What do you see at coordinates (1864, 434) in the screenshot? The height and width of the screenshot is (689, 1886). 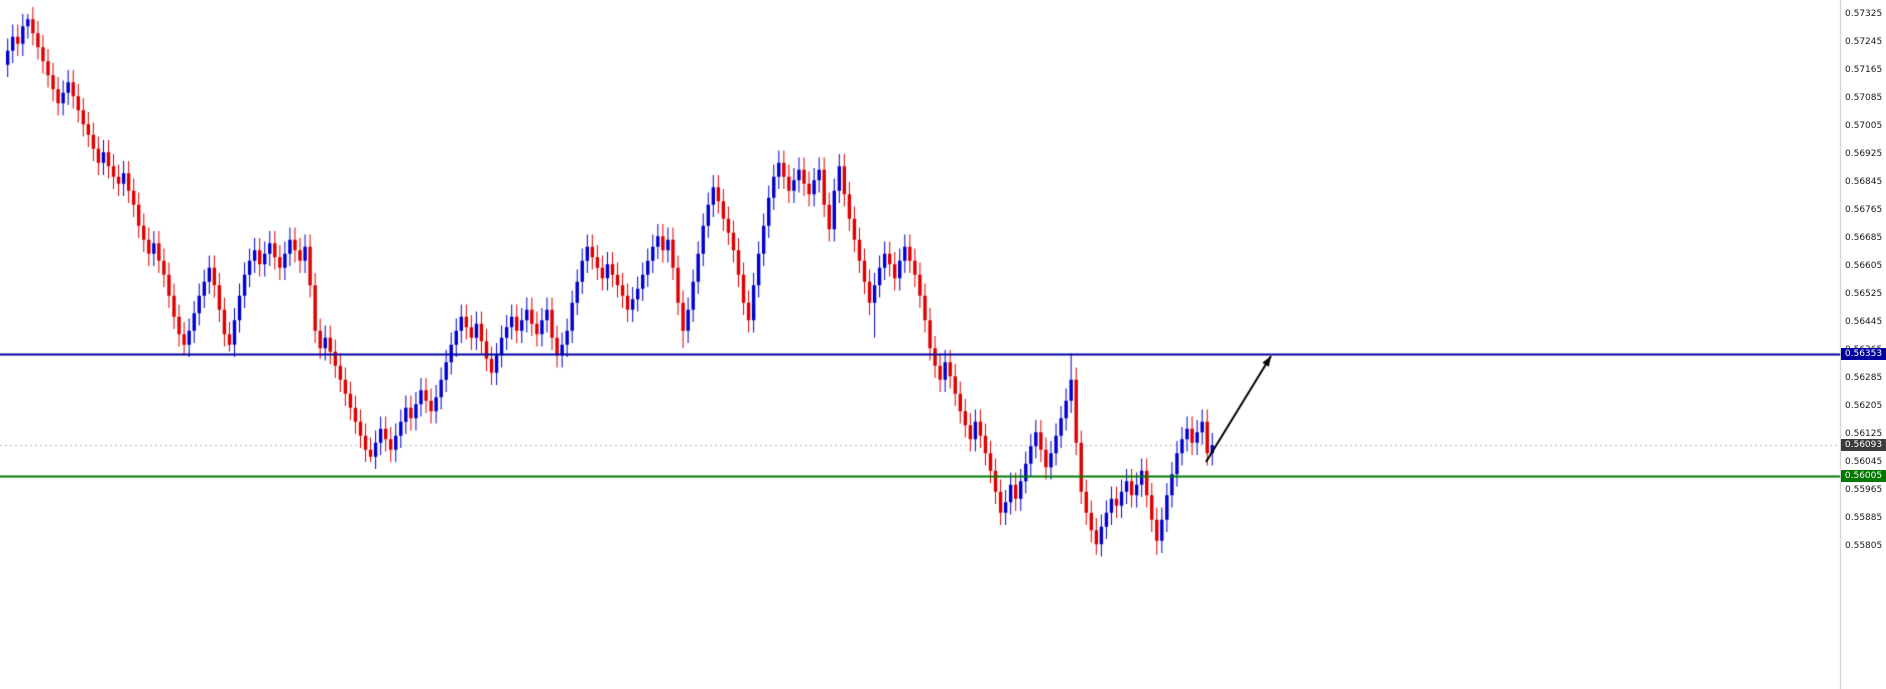 I see `y-axis-tick-label: 0.56125` at bounding box center [1864, 434].